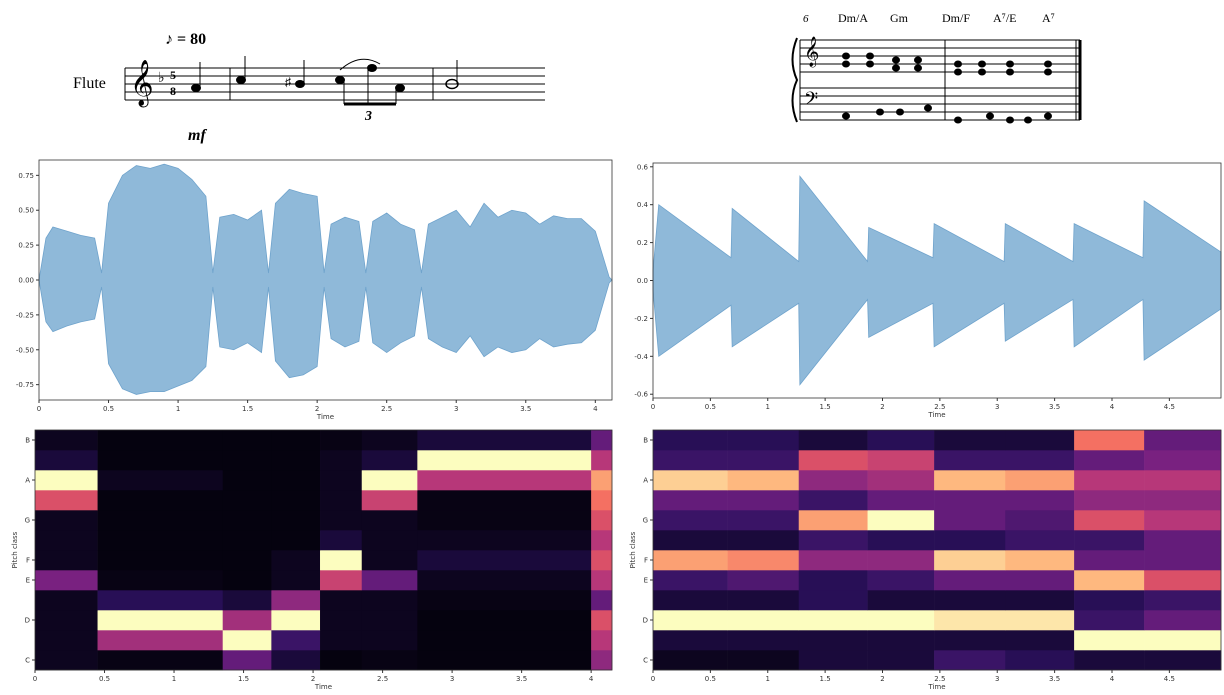  What do you see at coordinates (645, 441) in the screenshot?
I see `y-tick-label: B` at bounding box center [645, 441].